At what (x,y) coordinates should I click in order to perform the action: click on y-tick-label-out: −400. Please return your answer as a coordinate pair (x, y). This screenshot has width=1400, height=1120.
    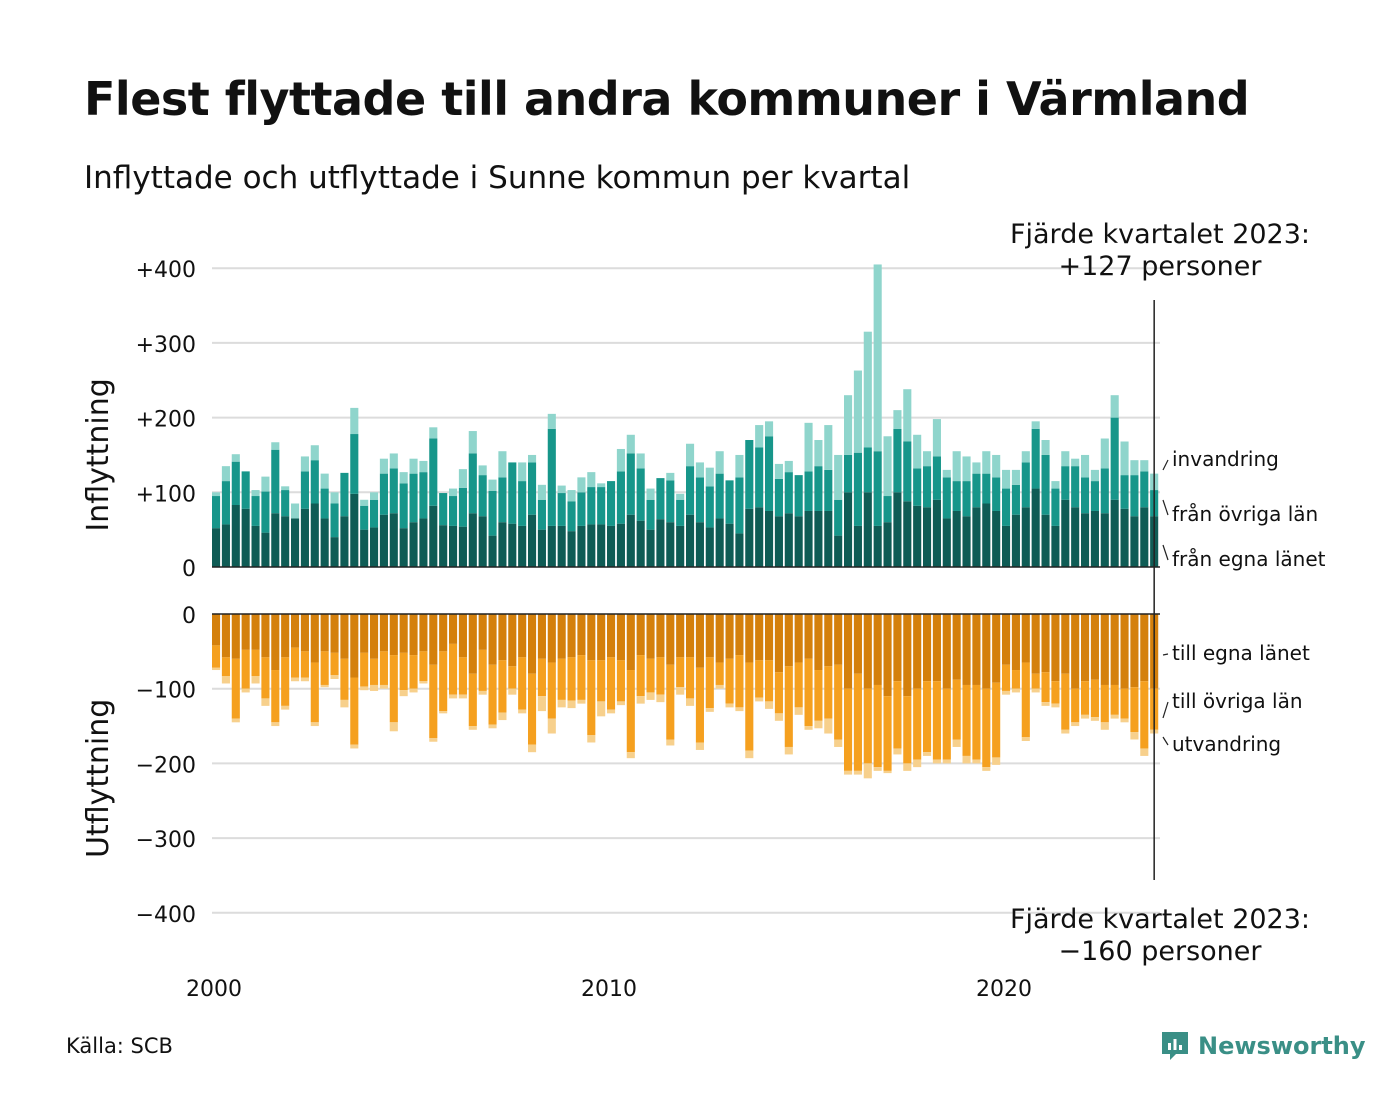
    Looking at the image, I should click on (166, 915).